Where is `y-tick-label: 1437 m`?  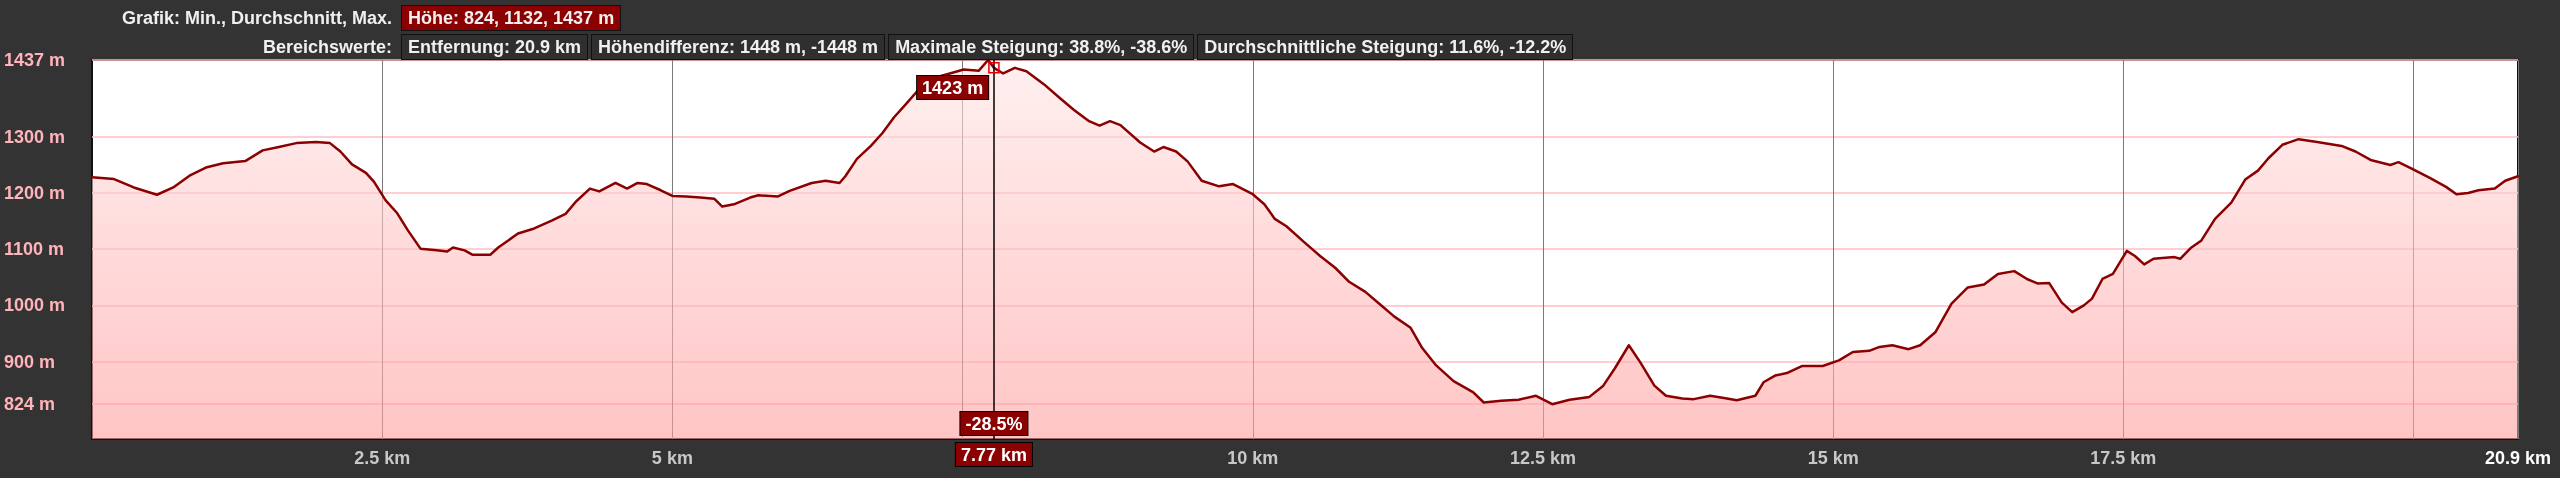 y-tick-label: 1437 m is located at coordinates (35, 60).